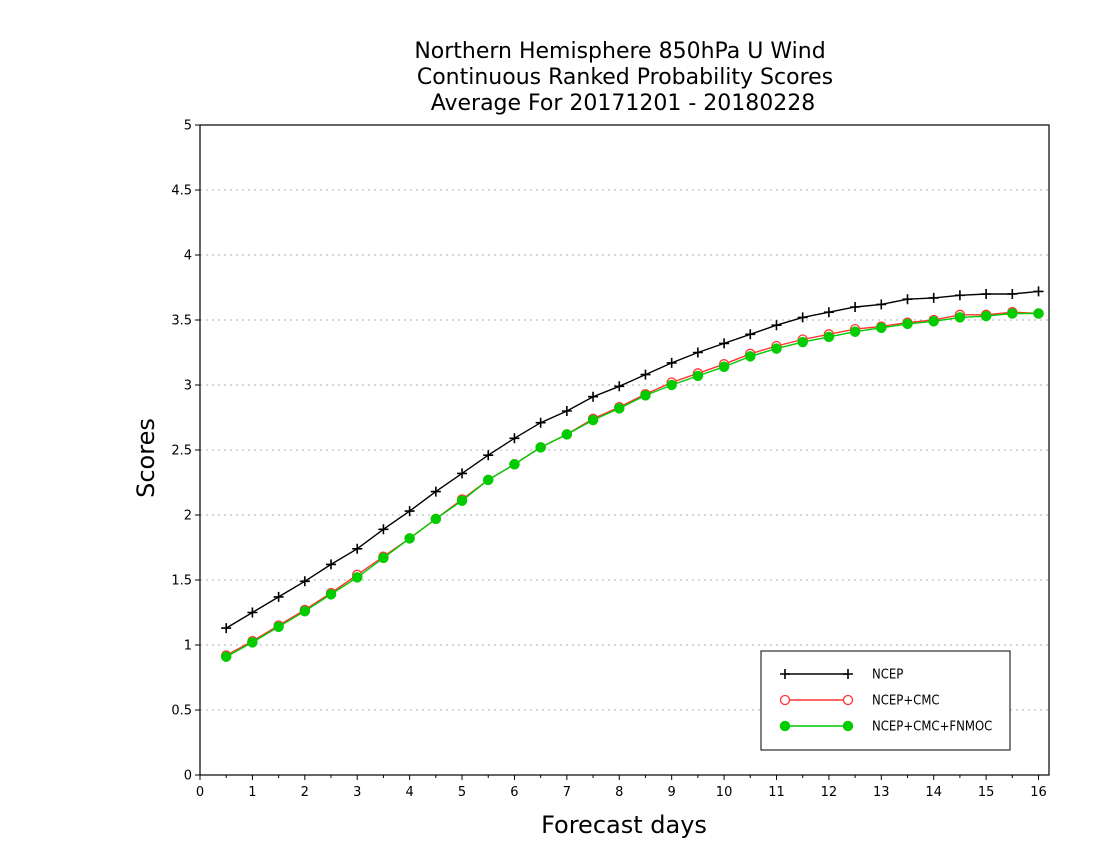 The width and height of the screenshot is (1100, 850). I want to click on x-tick-label: 16, so click(1038, 792).